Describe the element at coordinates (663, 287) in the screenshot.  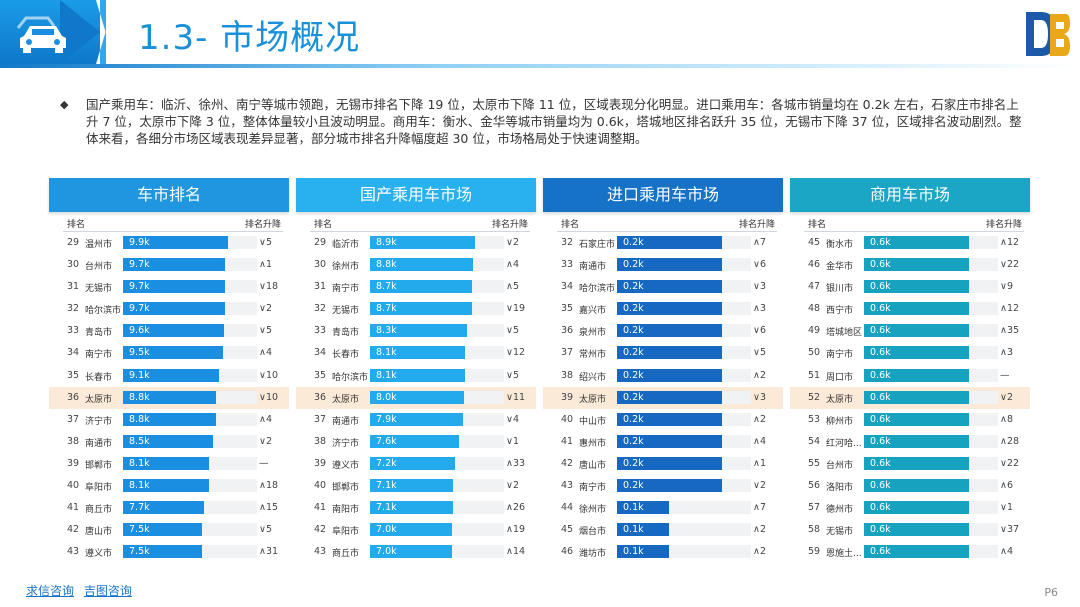
I see `table-row: 34 哈尔滨市 0.2k ∨3` at that location.